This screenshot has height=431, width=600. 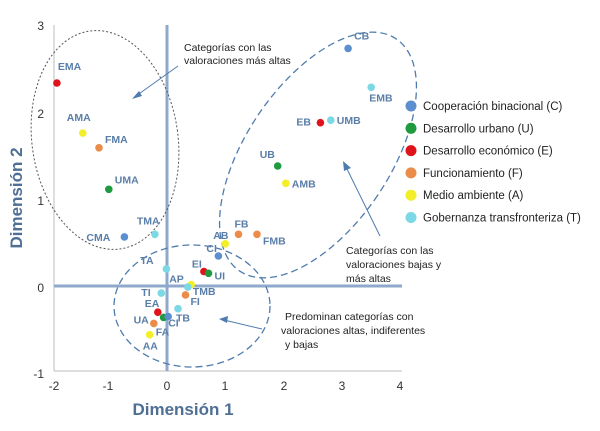 I want to click on point-ea, so click(x=158, y=312).